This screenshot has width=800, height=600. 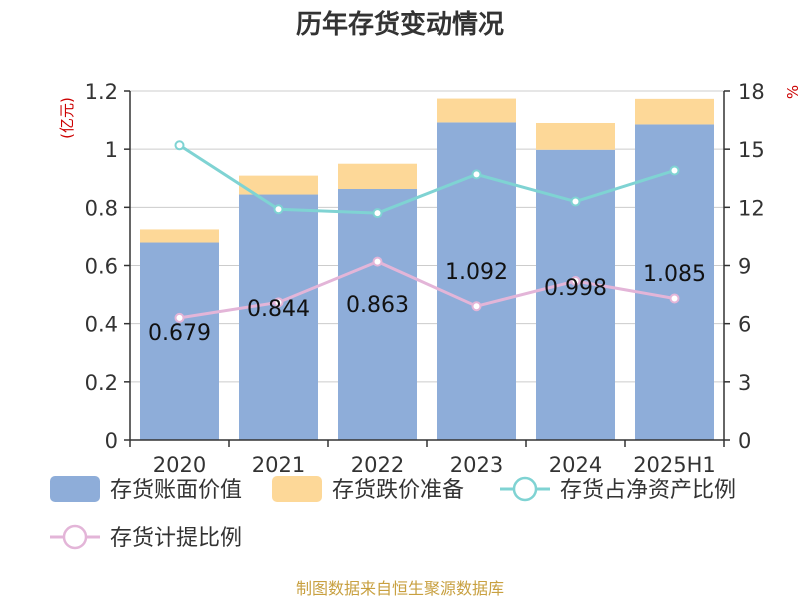 I want to click on legend-label: 存货计提比例, so click(x=176, y=538).